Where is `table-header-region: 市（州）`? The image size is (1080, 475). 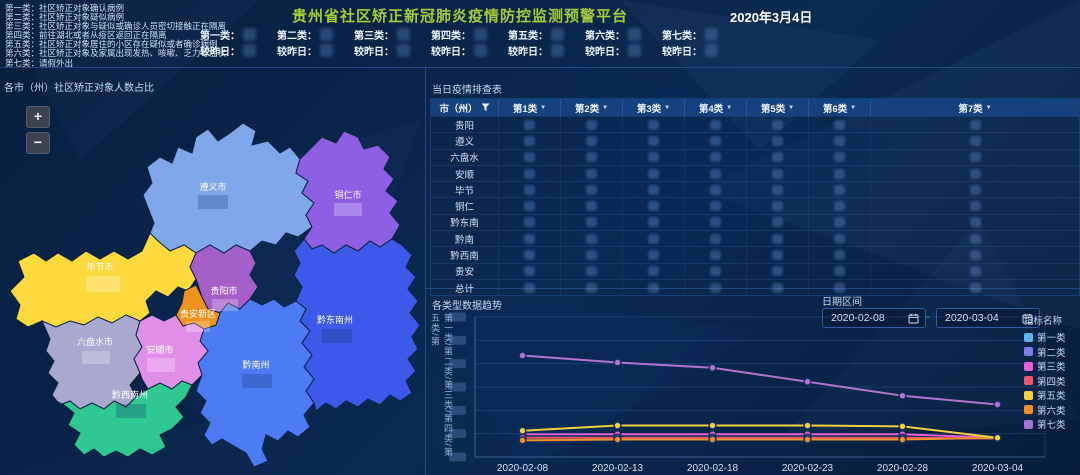
table-header-region: 市（州） is located at coordinates (465, 107).